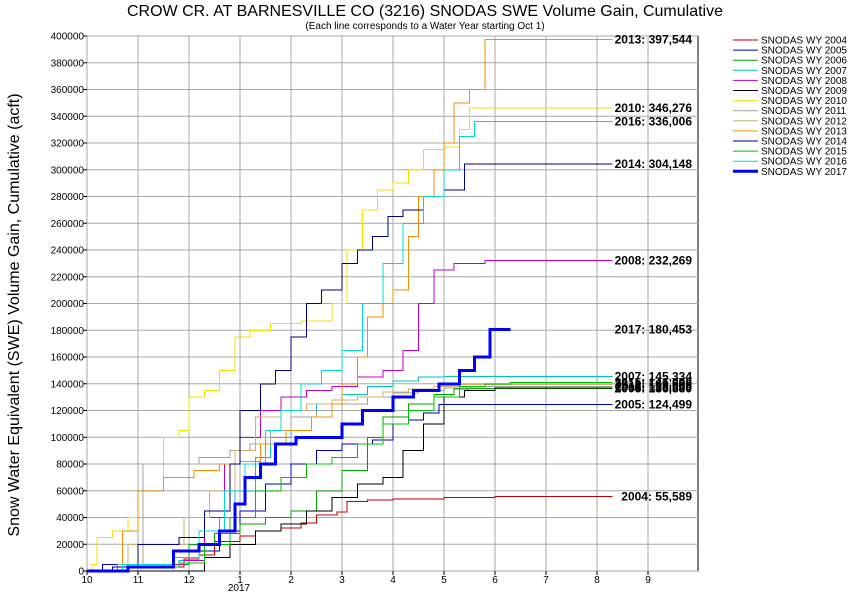 Image resolution: width=850 pixels, height=600 pixels. Describe the element at coordinates (366, 578) in the screenshot. I see `x-axis-ticks: 10 11 12 1 2 3 4 5 6 7 8 9` at that location.